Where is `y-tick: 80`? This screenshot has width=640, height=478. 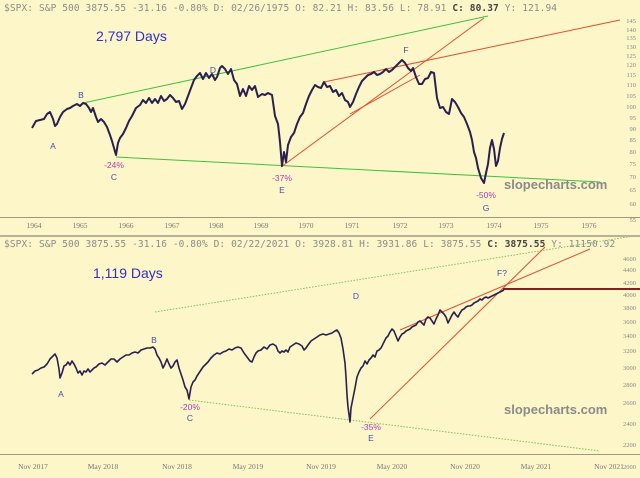 y-tick: 80 is located at coordinates (633, 152).